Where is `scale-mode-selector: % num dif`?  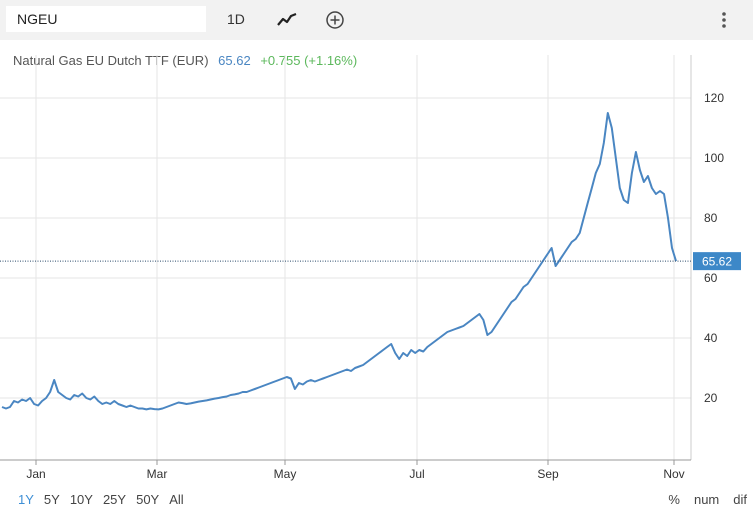 scale-mode-selector: % num dif is located at coordinates (700, 499).